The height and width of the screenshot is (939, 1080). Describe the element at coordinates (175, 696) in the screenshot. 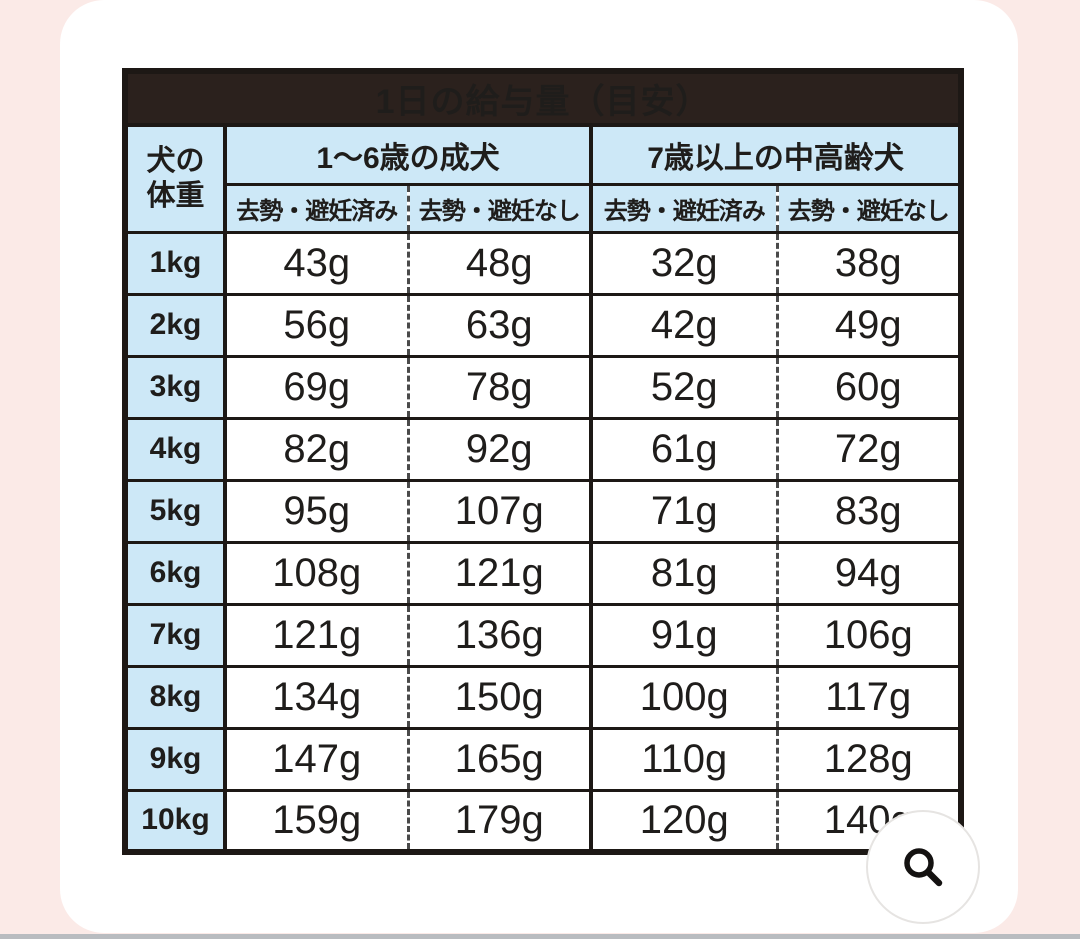

I see `row-weight: 8kg` at that location.